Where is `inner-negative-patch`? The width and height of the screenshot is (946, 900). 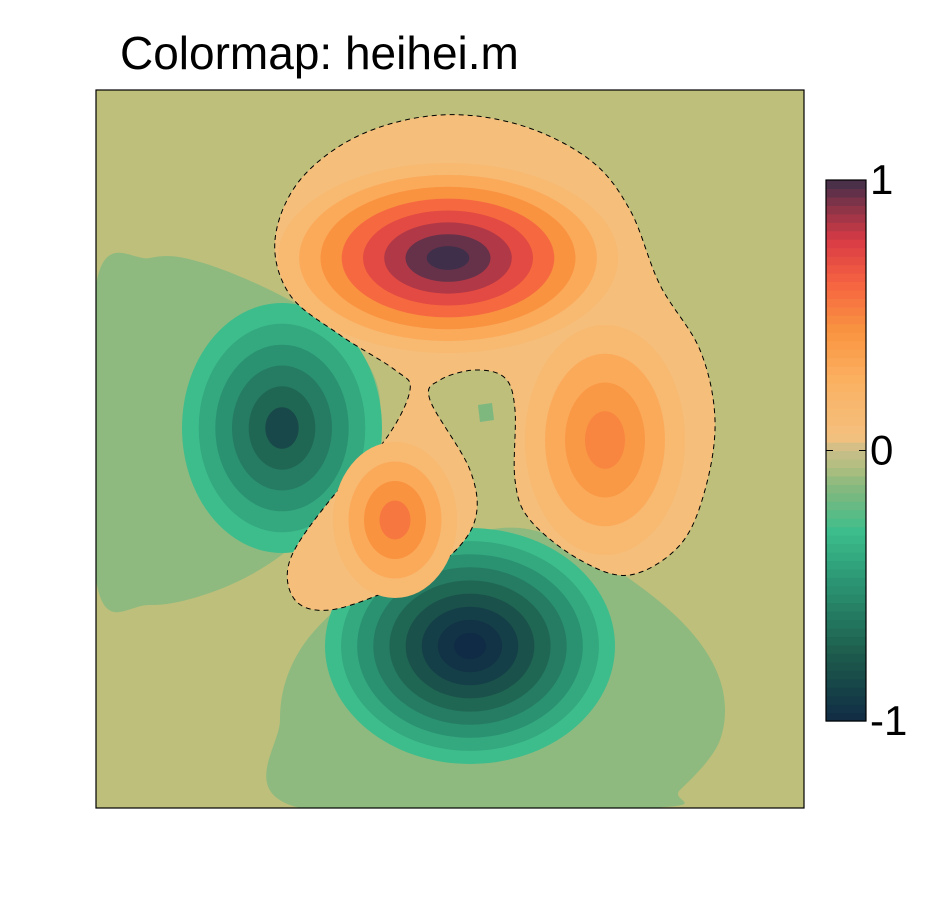
inner-negative-patch is located at coordinates (486, 412).